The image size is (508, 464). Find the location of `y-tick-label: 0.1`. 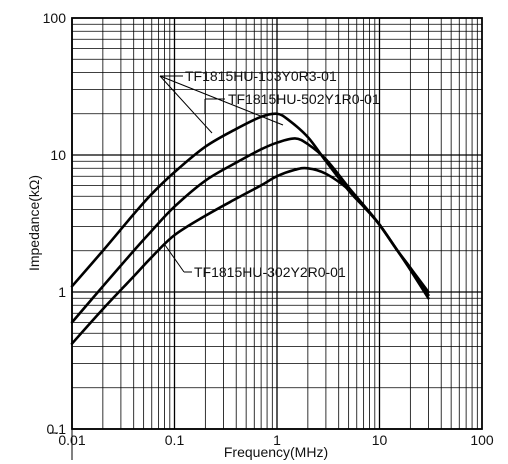

y-tick-label: 0.1 is located at coordinates (57, 429).